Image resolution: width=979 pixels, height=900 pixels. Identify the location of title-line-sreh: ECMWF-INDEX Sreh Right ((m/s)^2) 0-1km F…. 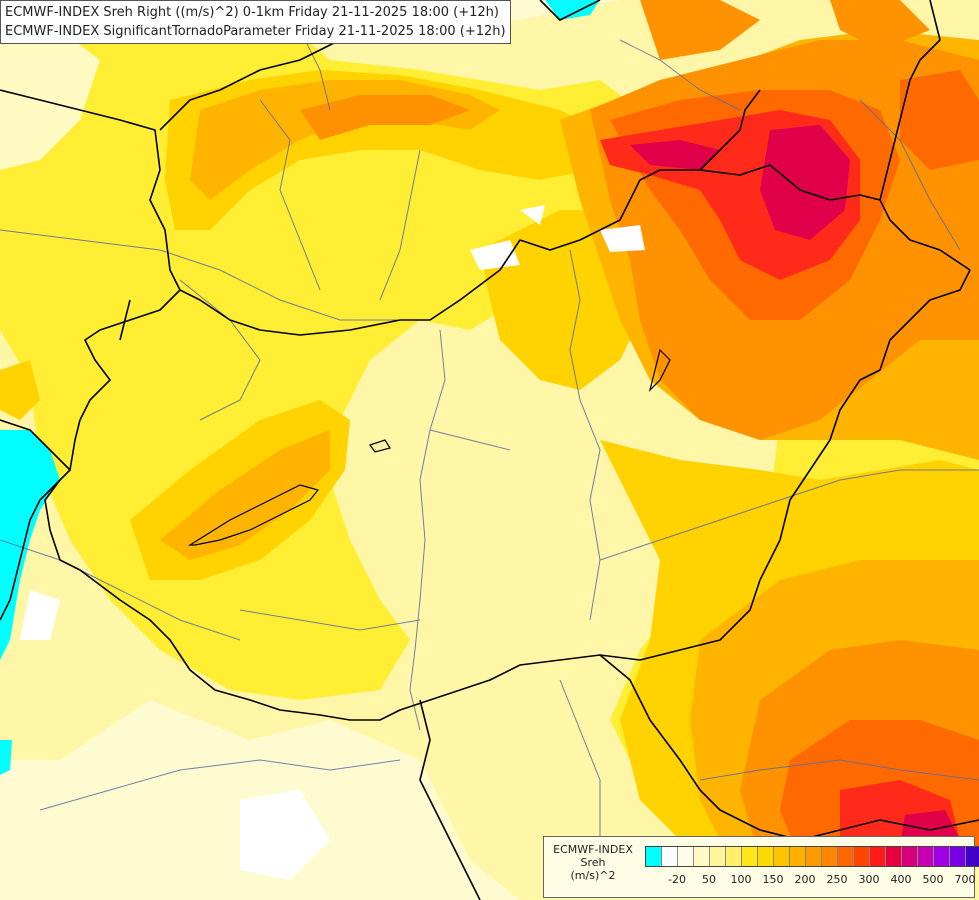
(252, 12).